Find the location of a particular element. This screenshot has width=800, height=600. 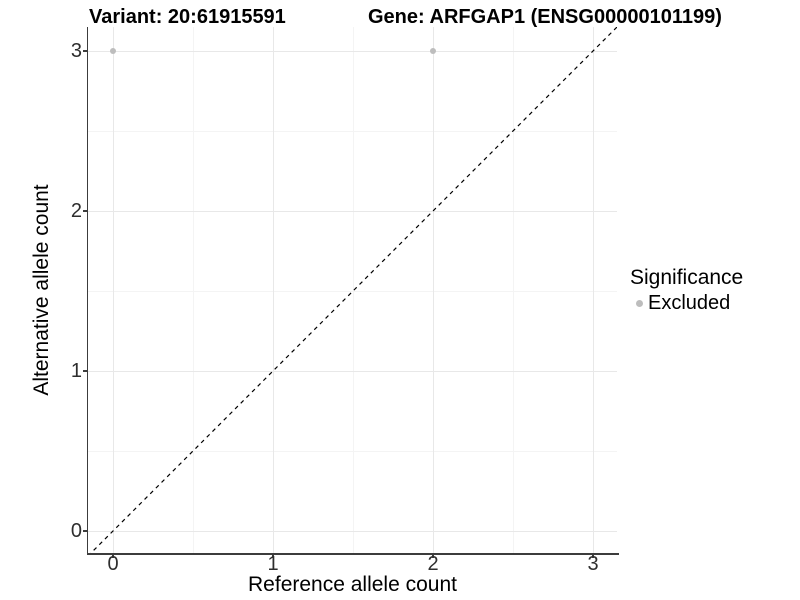

y-axis-line is located at coordinates (87, 291).